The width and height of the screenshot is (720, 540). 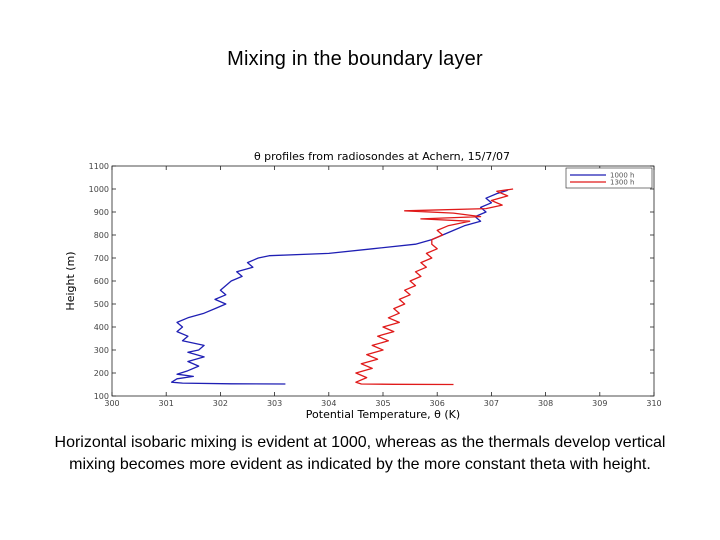 I want to click on legend-label: 1300 h, so click(x=622, y=183).